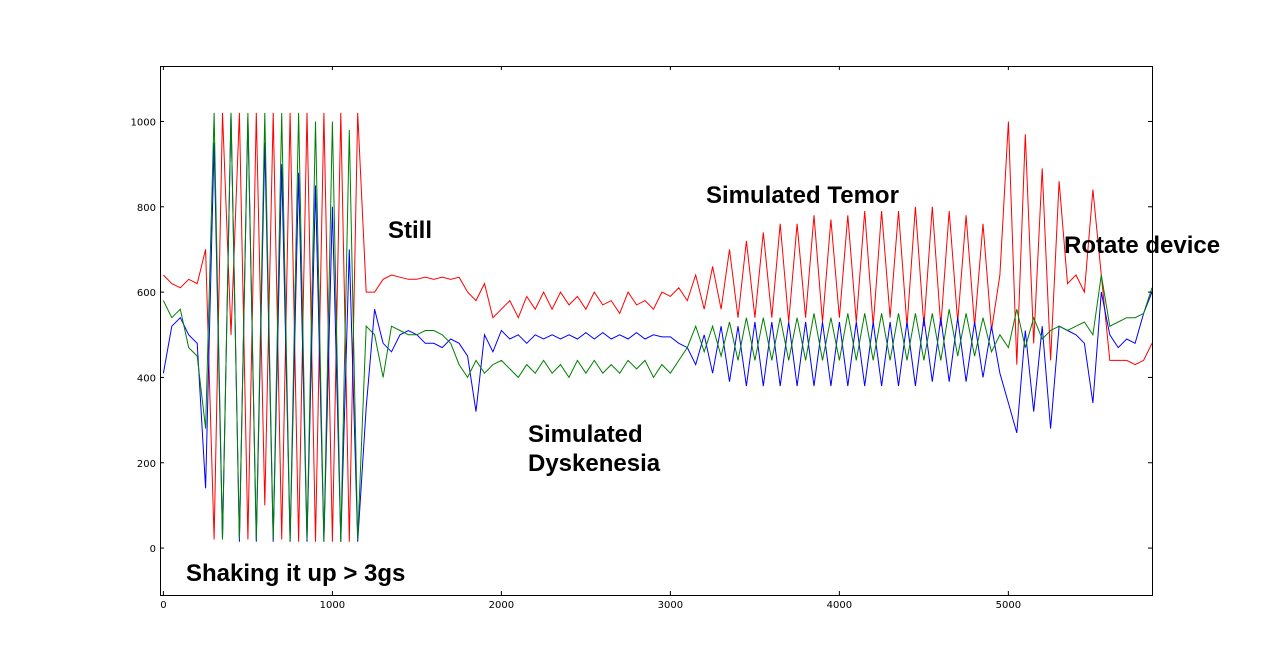  What do you see at coordinates (153, 549) in the screenshot?
I see `y-tick-label: 0` at bounding box center [153, 549].